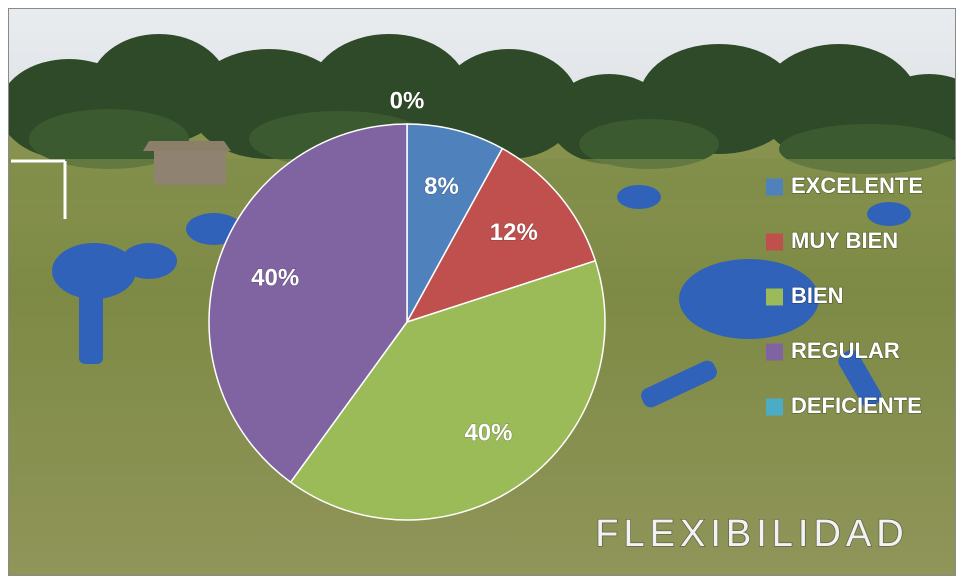 This screenshot has height=579, width=958. Describe the element at coordinates (774, 297) in the screenshot. I see `legend-swatch-bien` at that location.